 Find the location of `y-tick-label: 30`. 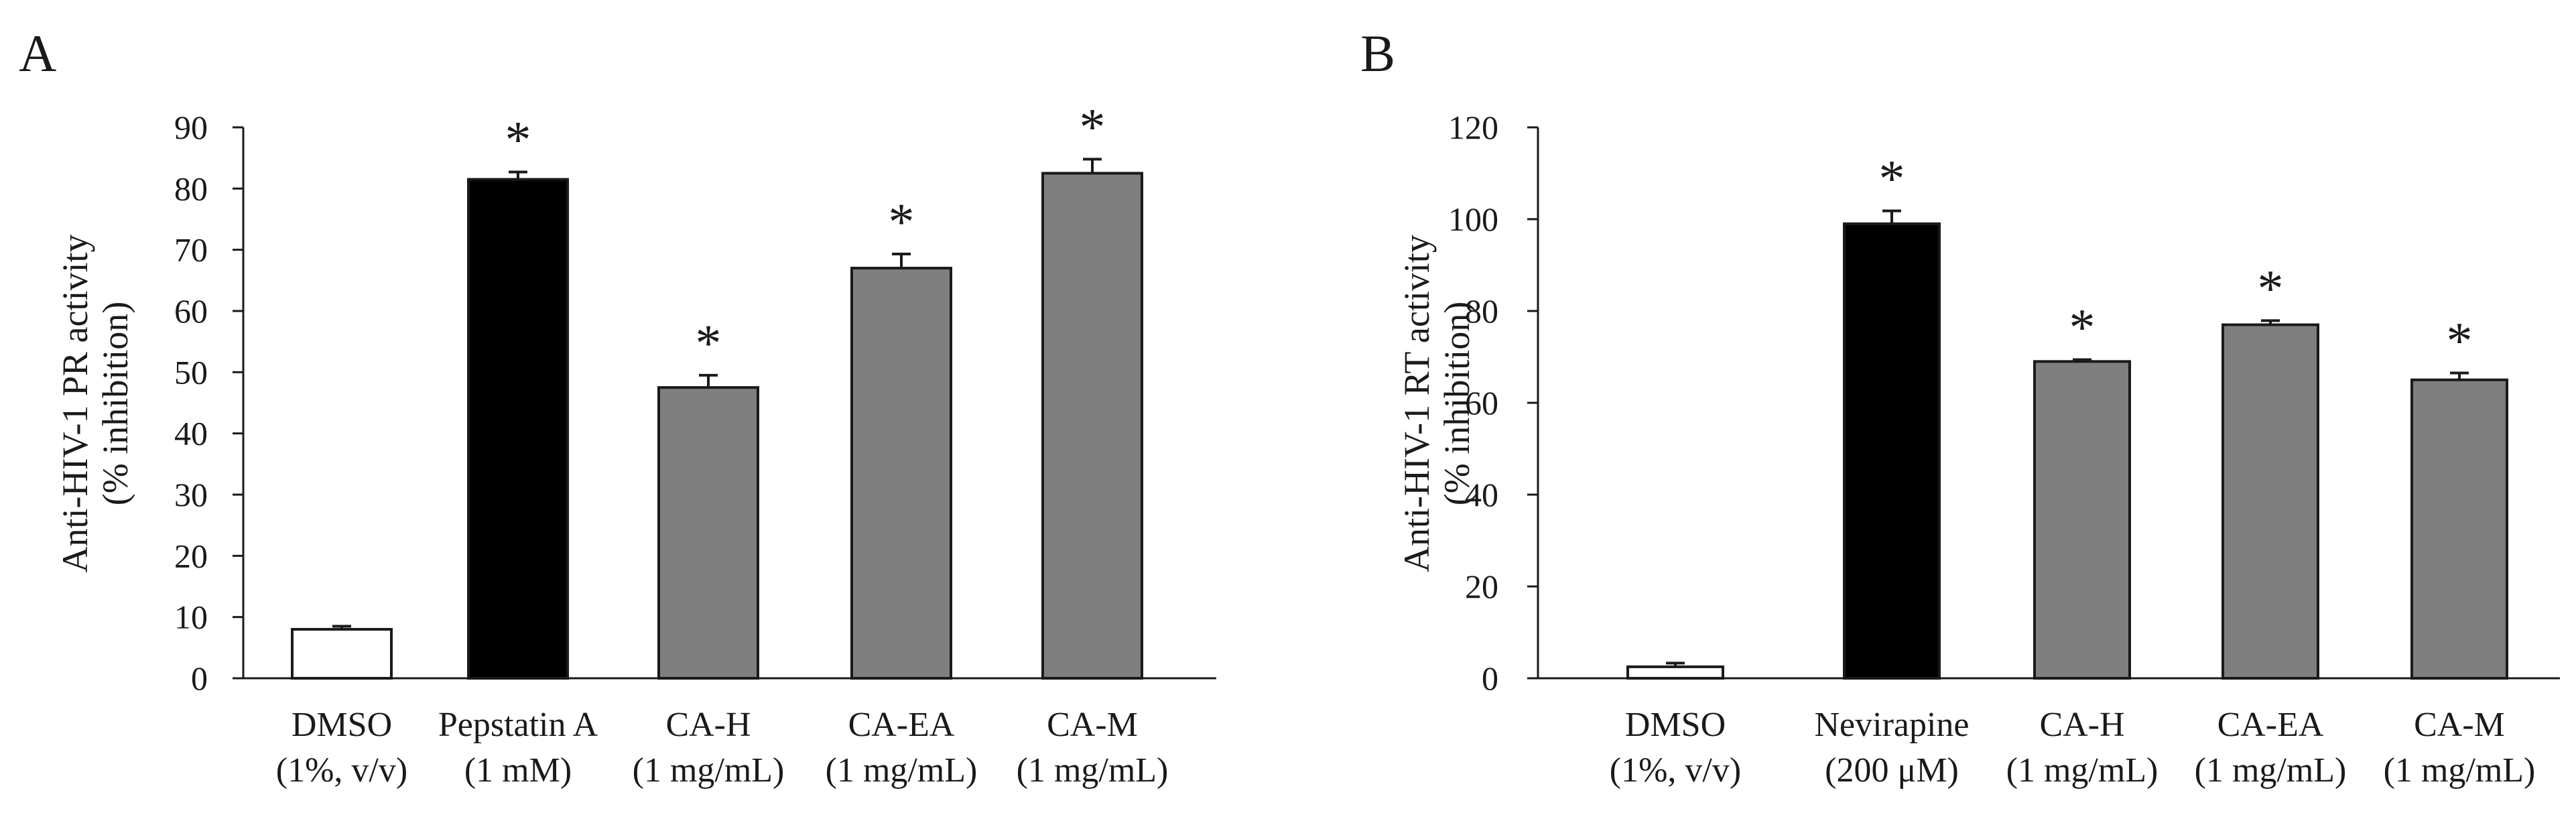

y-tick-label: 30 is located at coordinates (191, 494).